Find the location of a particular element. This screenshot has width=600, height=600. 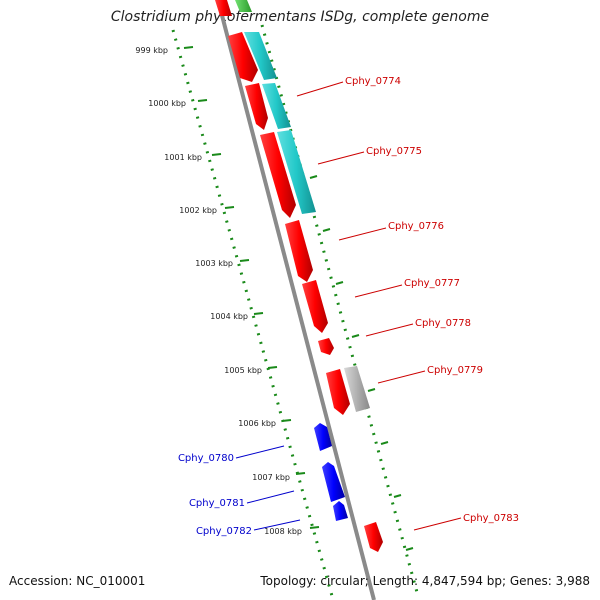

scale-label: 1003 kbp is located at coordinates (214, 263).